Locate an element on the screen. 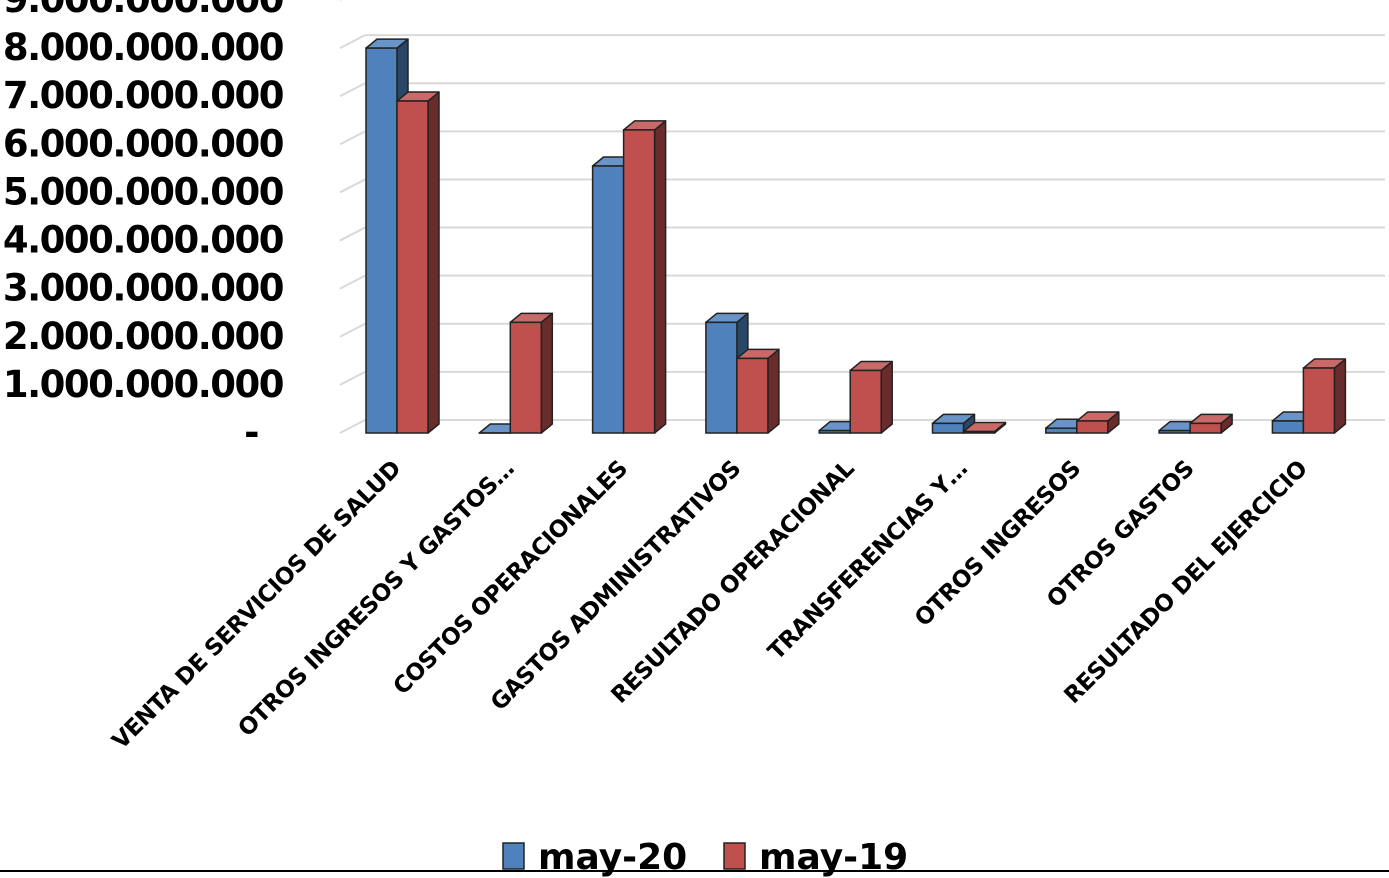 Image resolution: width=1389 pixels, height=878 pixels. y-tick-label: 3.000.000.000 is located at coordinates (143, 288).